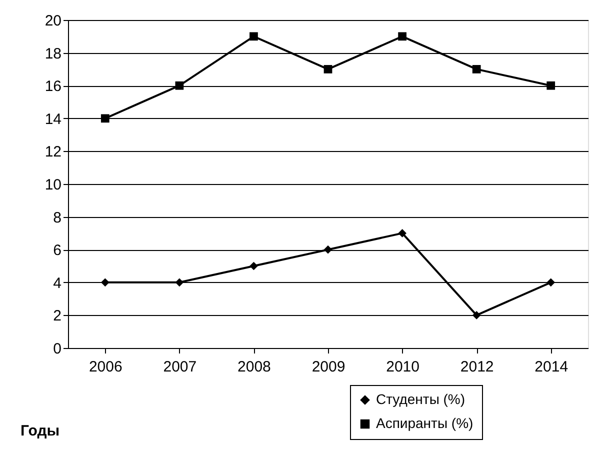 The width and height of the screenshot is (603, 469). I want to click on y-tick-label: 4, so click(57, 283).